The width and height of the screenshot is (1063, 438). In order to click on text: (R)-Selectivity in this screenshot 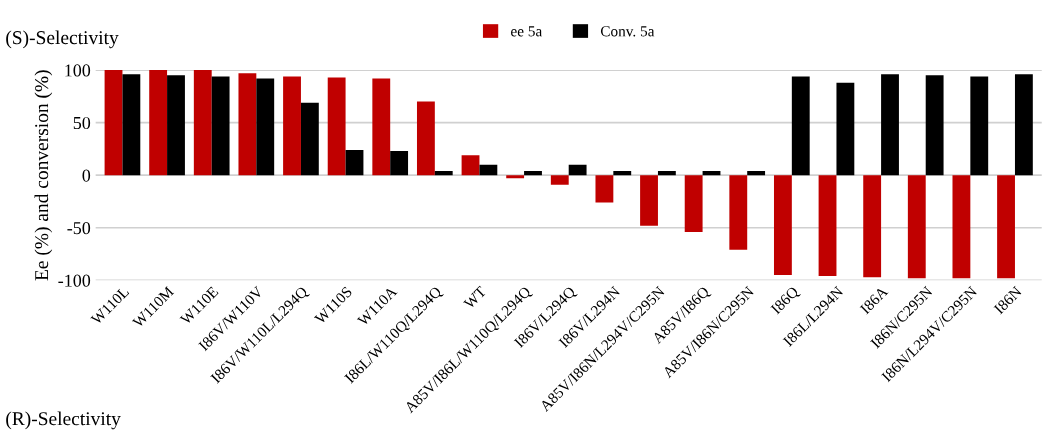, I will do `click(63, 420)`.